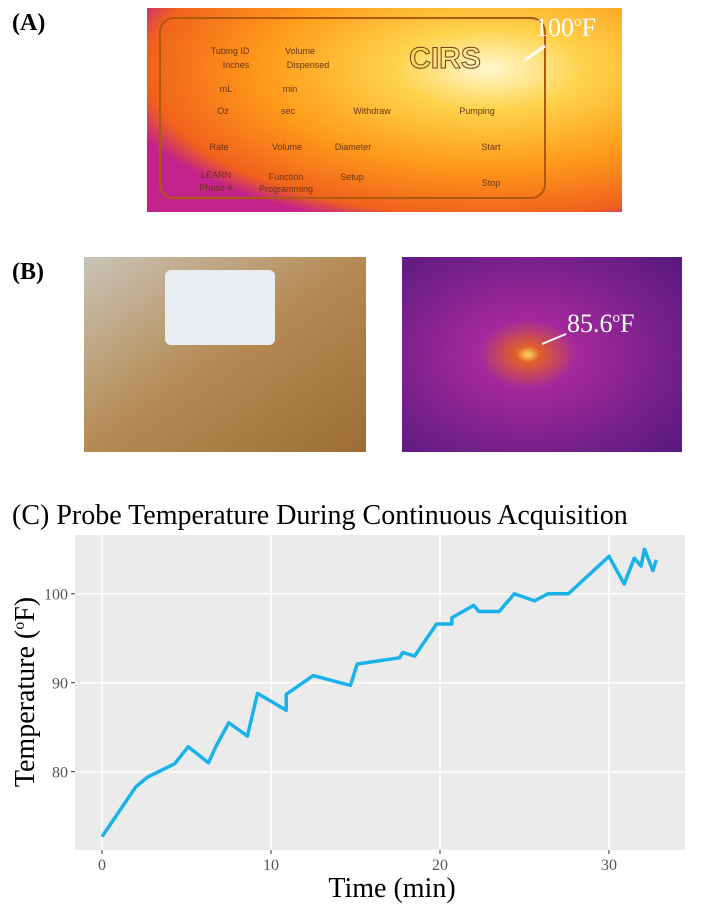 This screenshot has width=710, height=907. I want to click on y-tick-label: 100, so click(56, 595).